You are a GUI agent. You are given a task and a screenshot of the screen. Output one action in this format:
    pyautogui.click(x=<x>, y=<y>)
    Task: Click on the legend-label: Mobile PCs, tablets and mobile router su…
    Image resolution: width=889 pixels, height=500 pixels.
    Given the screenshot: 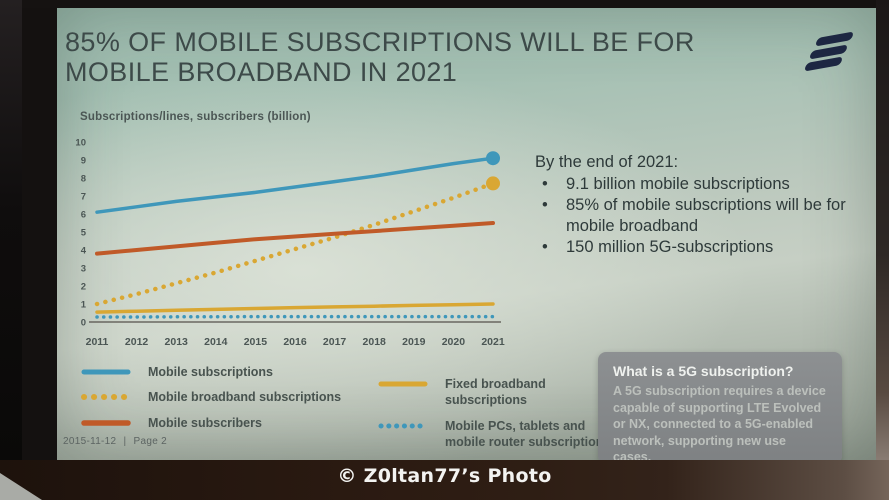 What is the action you would take?
    pyautogui.click(x=528, y=433)
    